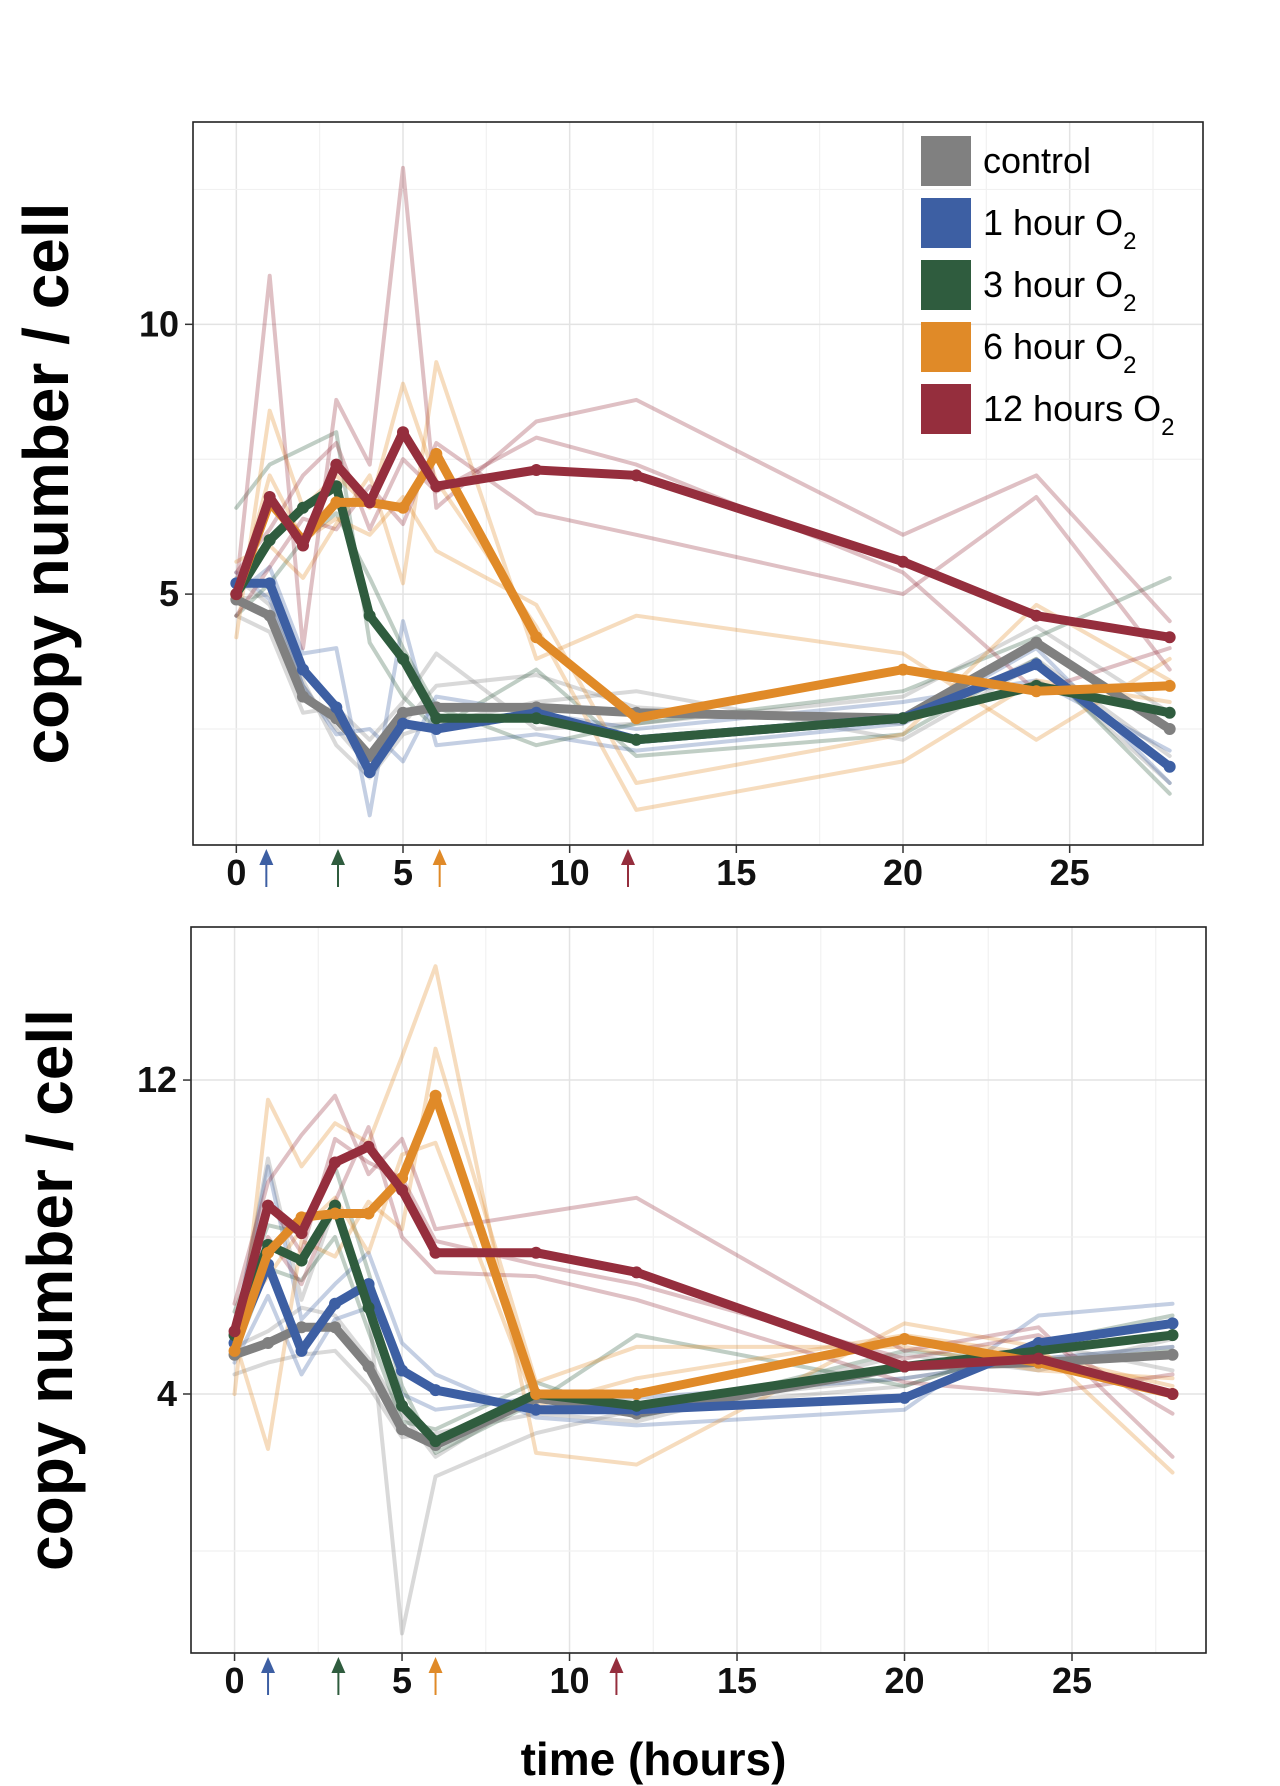 The height and width of the screenshot is (1786, 1280). Describe the element at coordinates (159, 323) in the screenshot. I see `y-tick-label: 10` at that location.